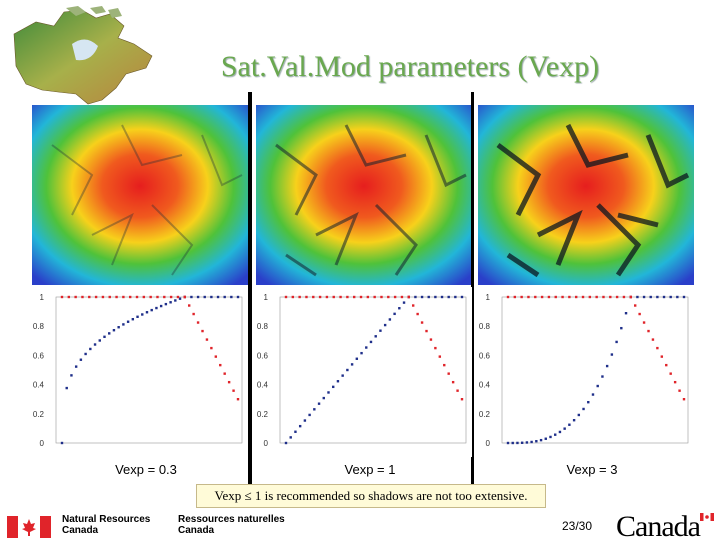 This screenshot has width=720, height=544. I want to click on y-tick-label: 0.6, so click(485, 355).